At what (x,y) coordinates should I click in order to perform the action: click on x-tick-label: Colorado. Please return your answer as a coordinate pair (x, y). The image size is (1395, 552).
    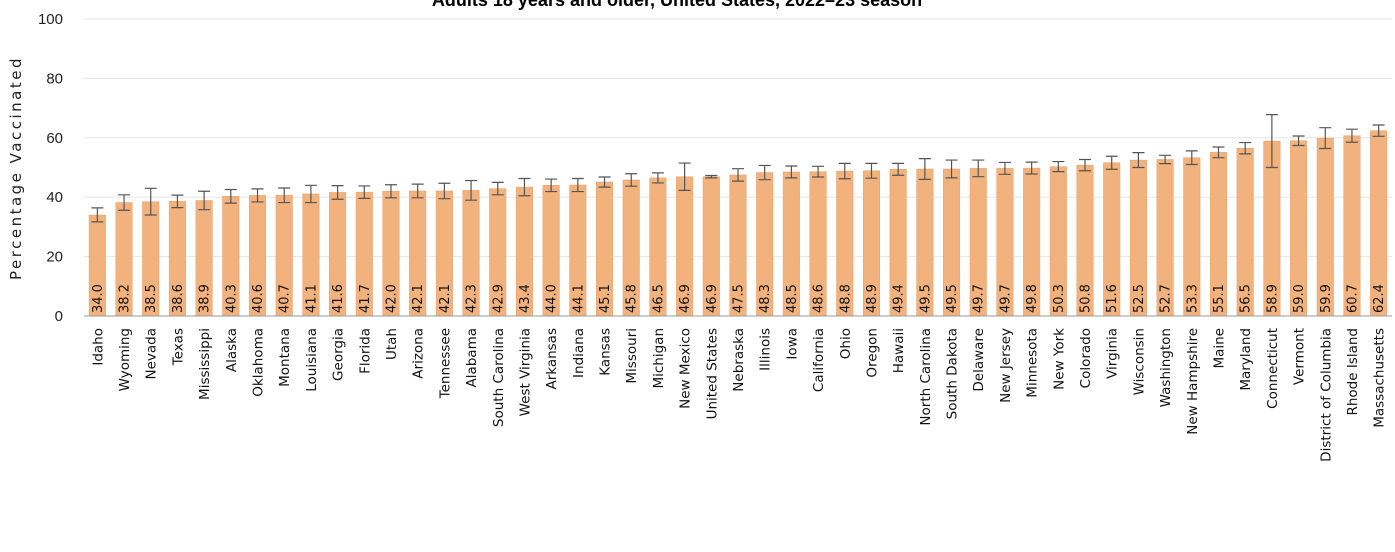
    Looking at the image, I should click on (1086, 358).